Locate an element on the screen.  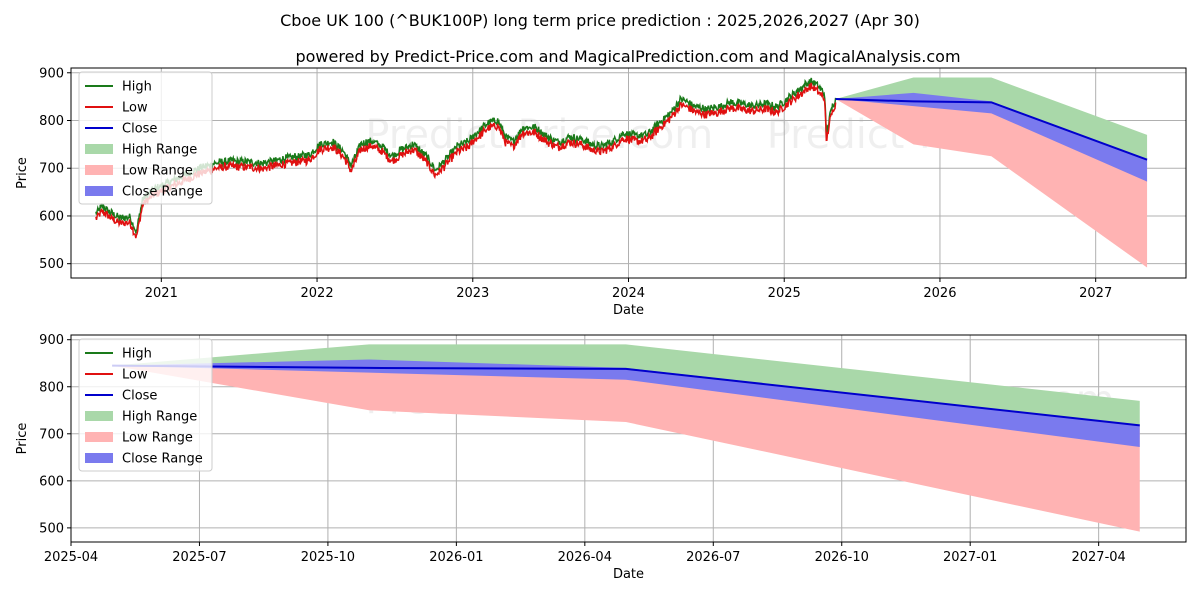
x-tick-label: 2027-04 is located at coordinates (1098, 557).